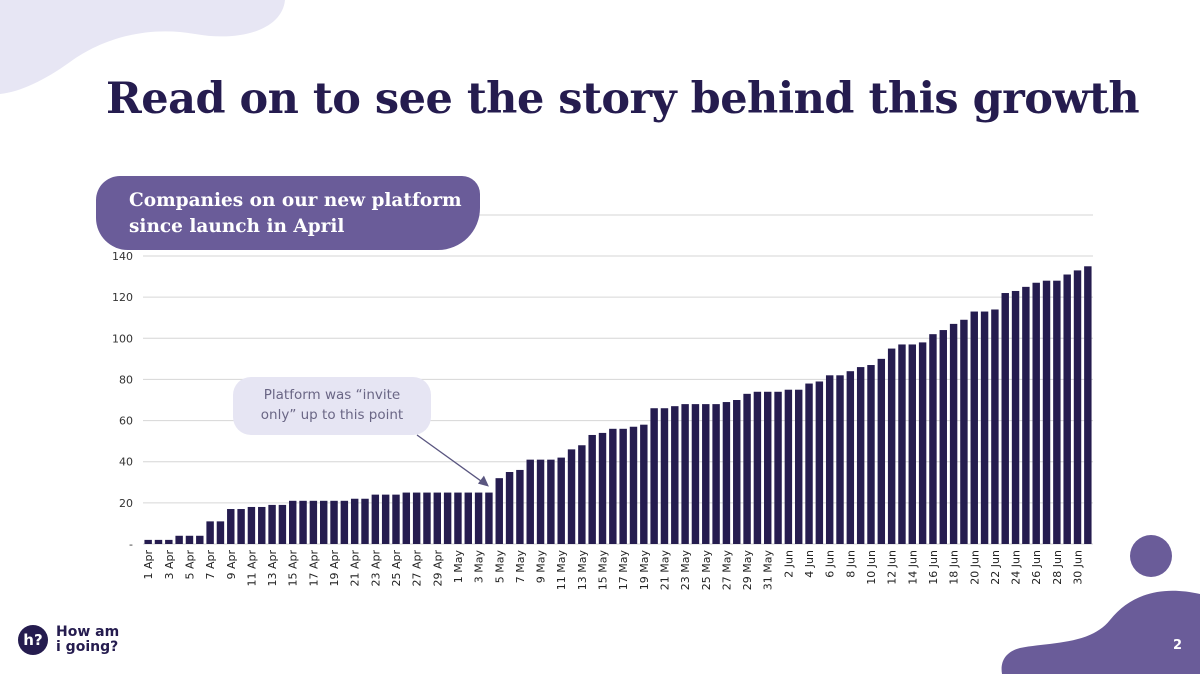 The height and width of the screenshot is (674, 1200). Describe the element at coordinates (726, 570) in the screenshot. I see `x-tick-label: 27 May` at that location.